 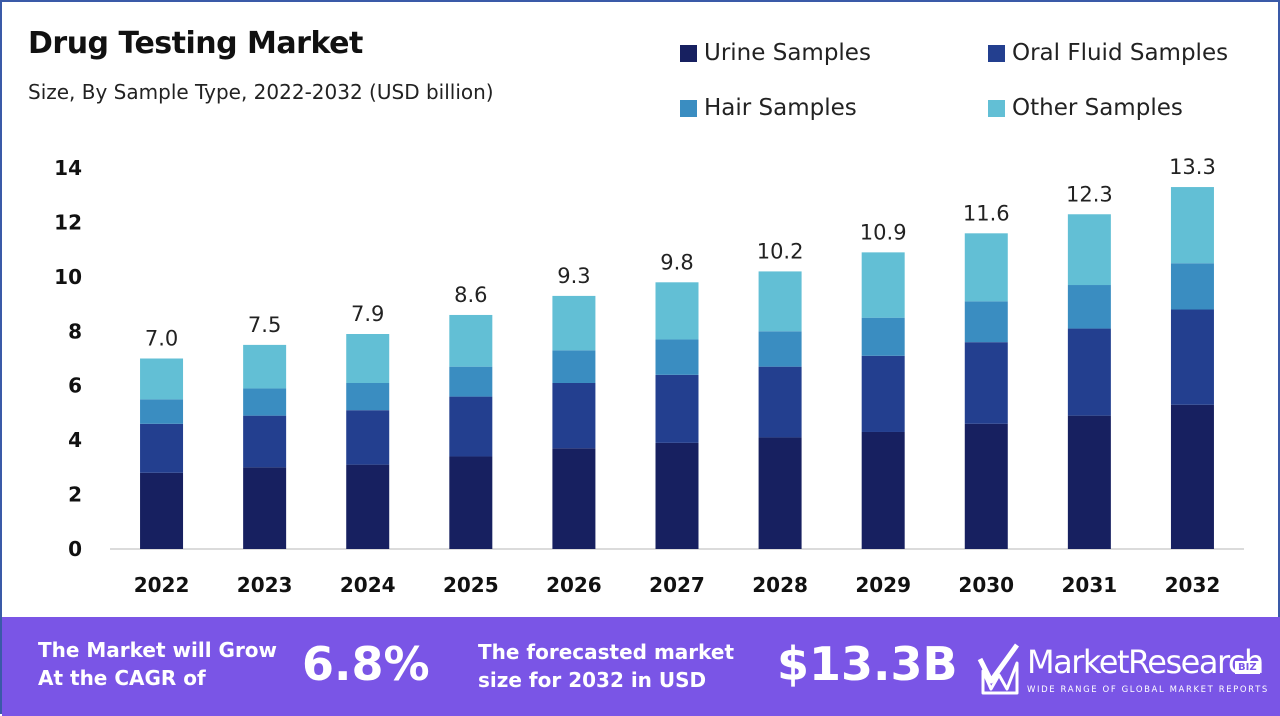 I want to click on x-tick-label: 2026, so click(x=574, y=585).